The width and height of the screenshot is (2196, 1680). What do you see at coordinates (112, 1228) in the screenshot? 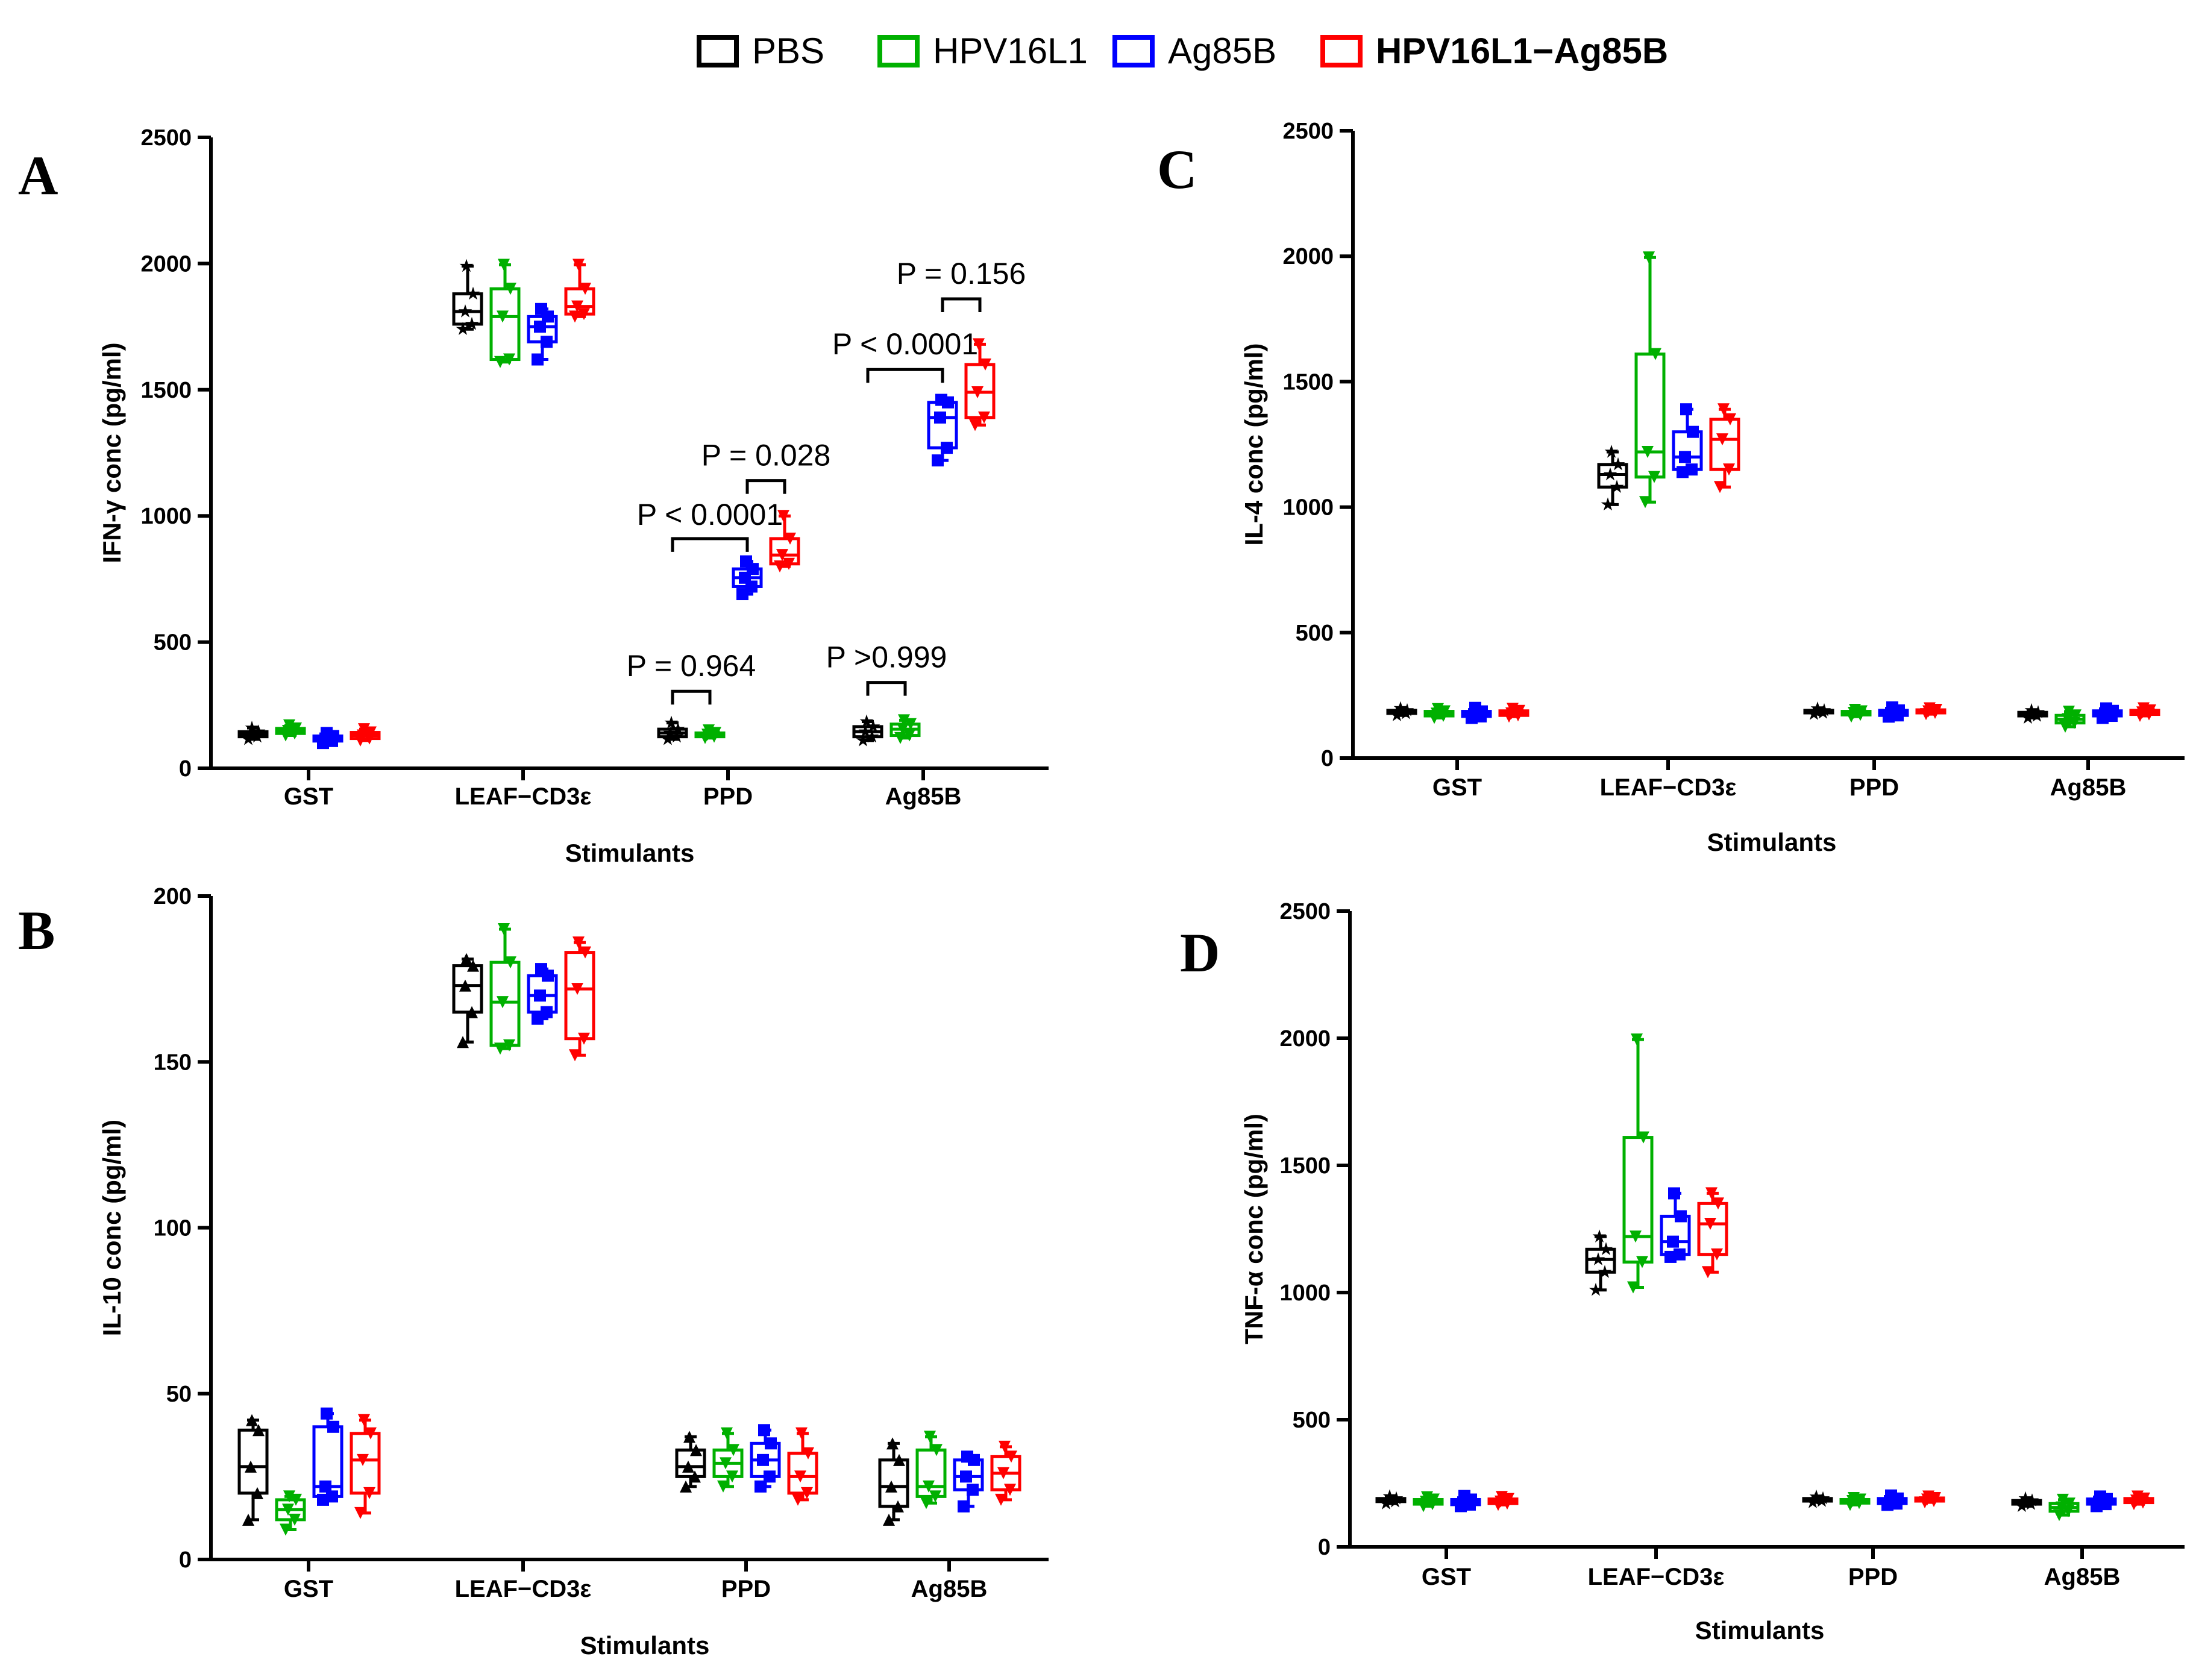
I see `y-axis-title: IL-10 conc (pg/ml)` at bounding box center [112, 1228].